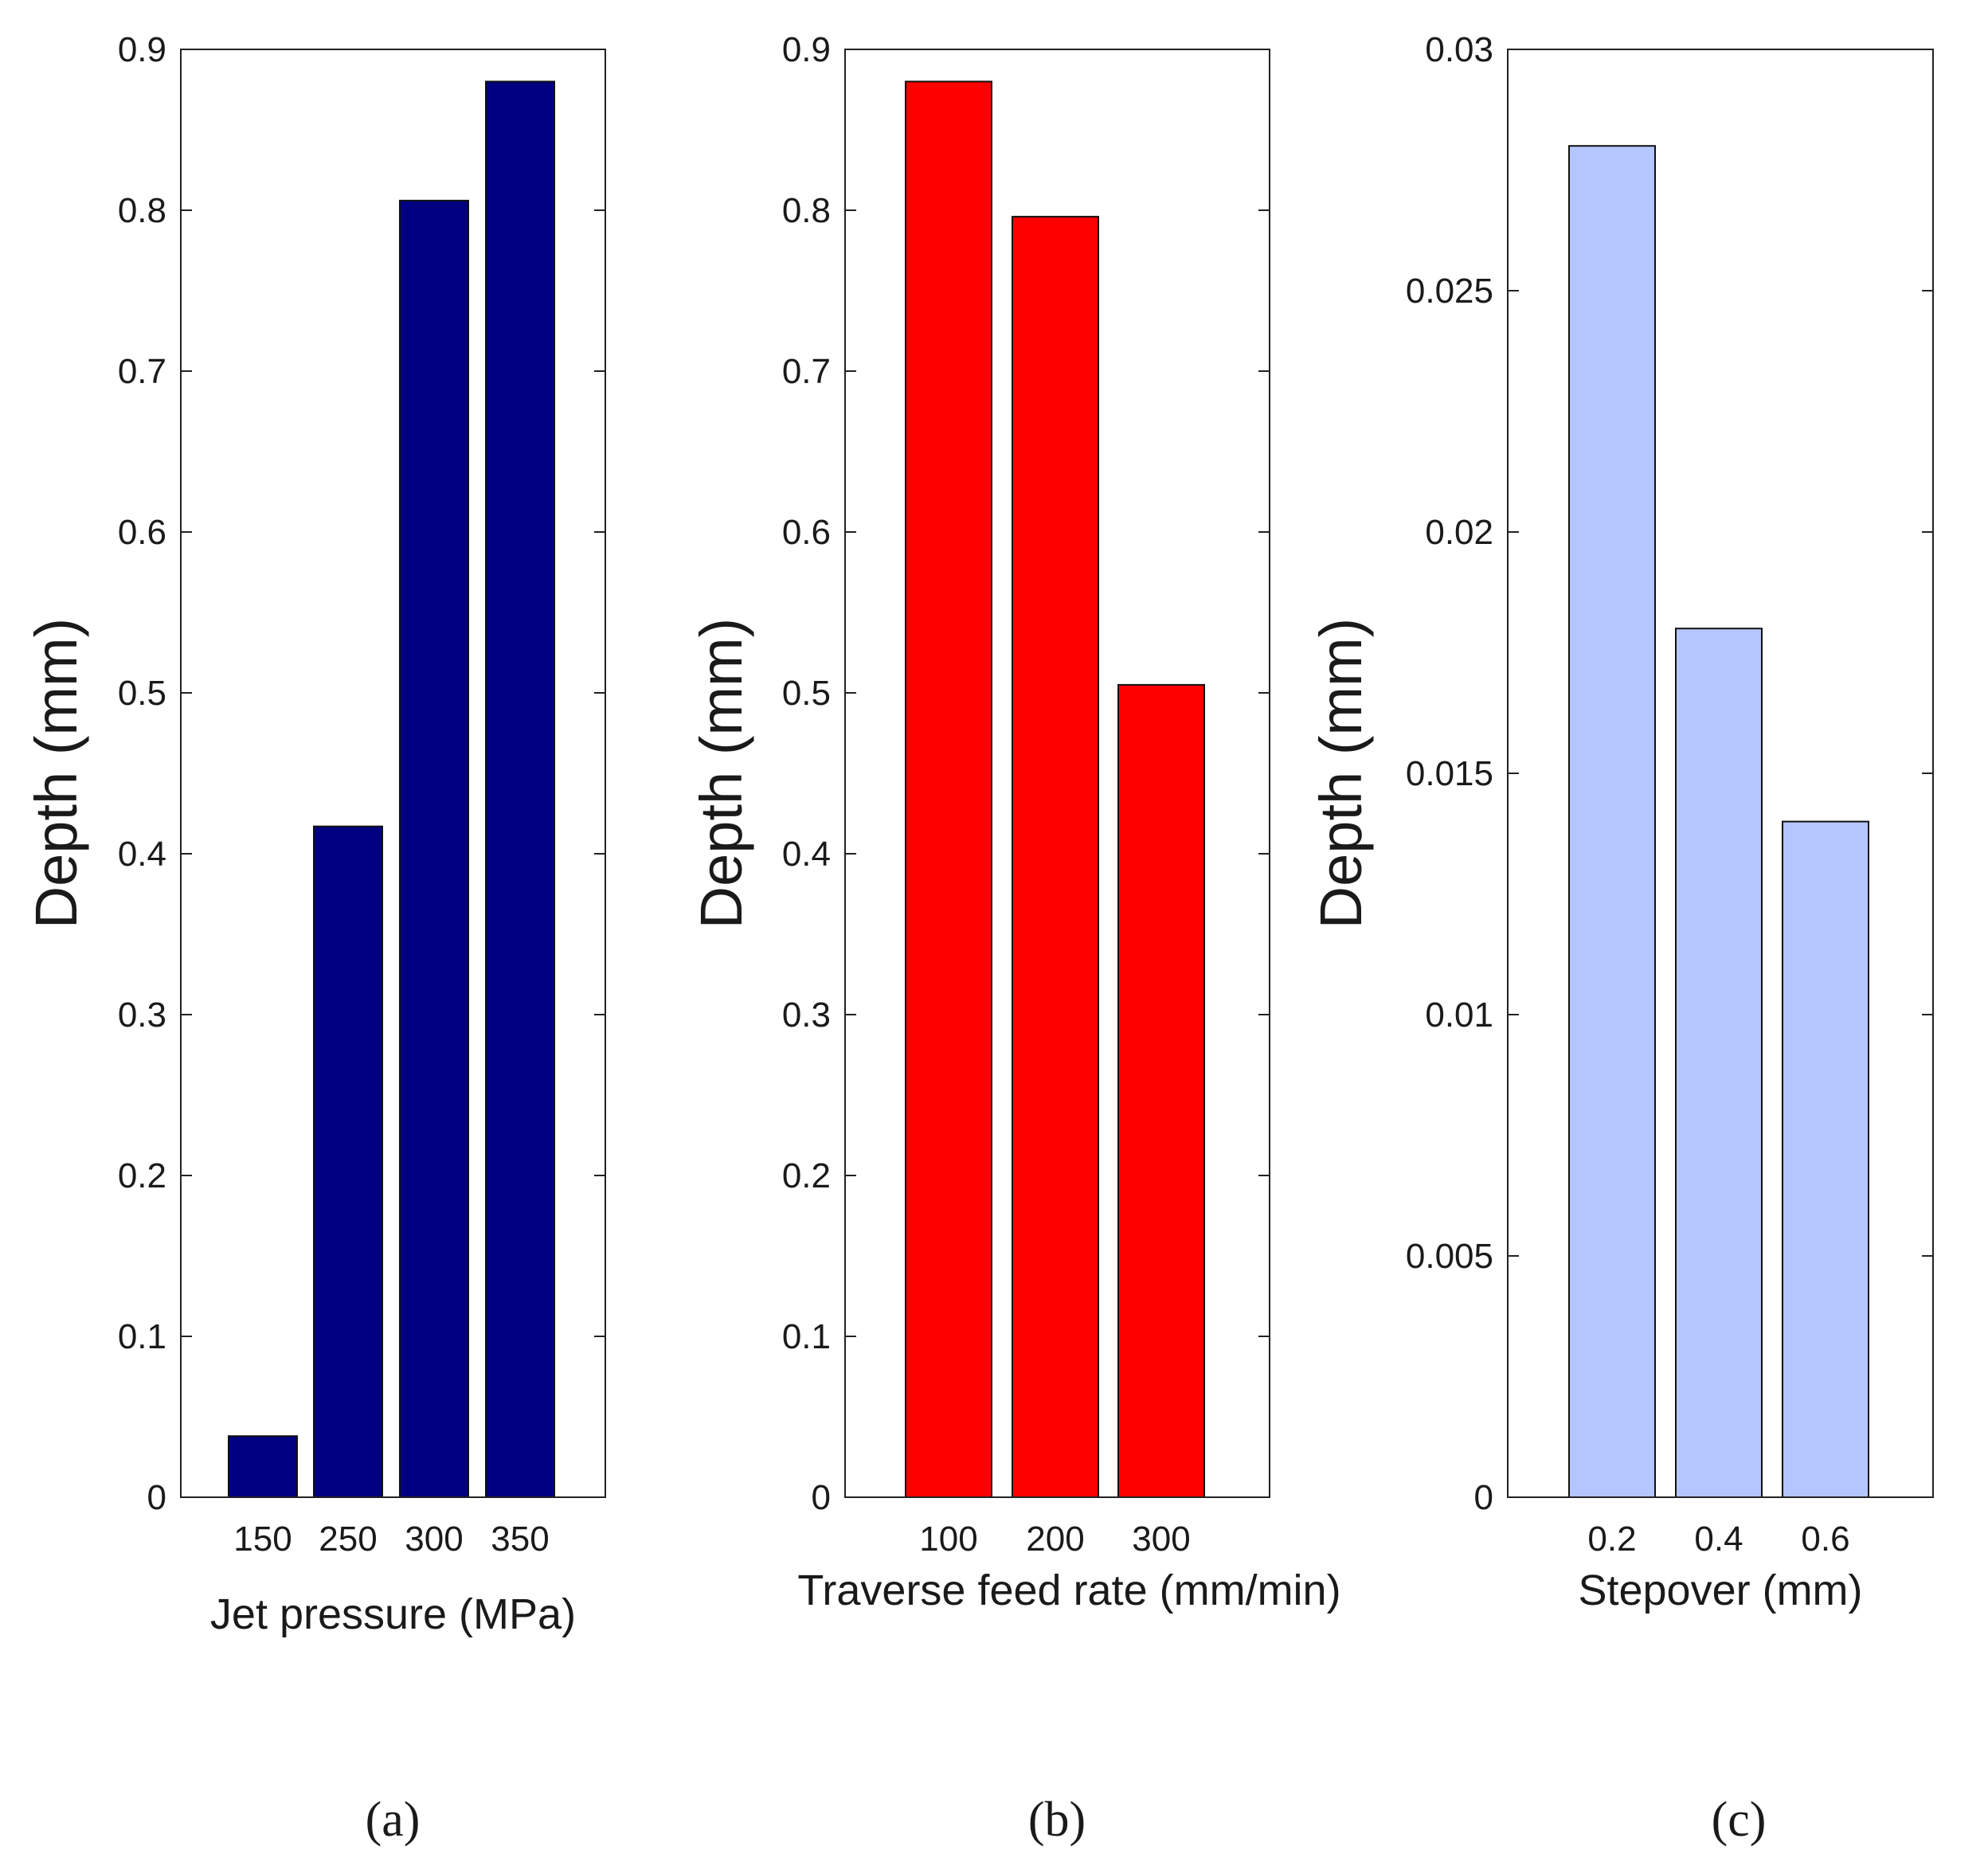 This screenshot has width=1988, height=1858. I want to click on x-tick-label-b-2: 300, so click(1161, 1539).